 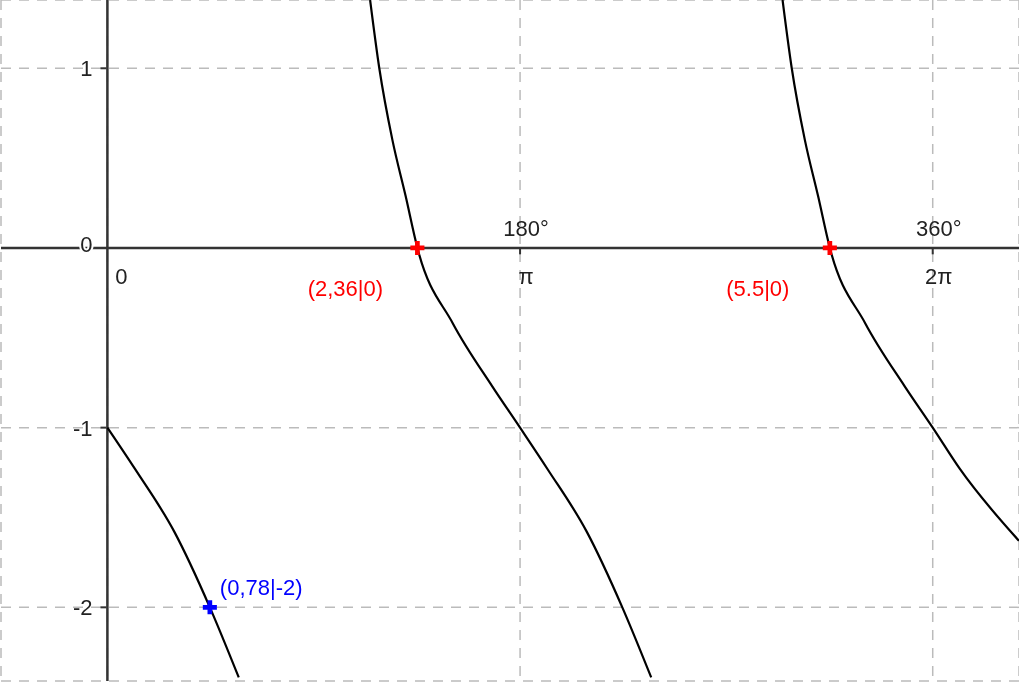 I want to click on x2-tick-label: 180°, so click(x=526, y=229).